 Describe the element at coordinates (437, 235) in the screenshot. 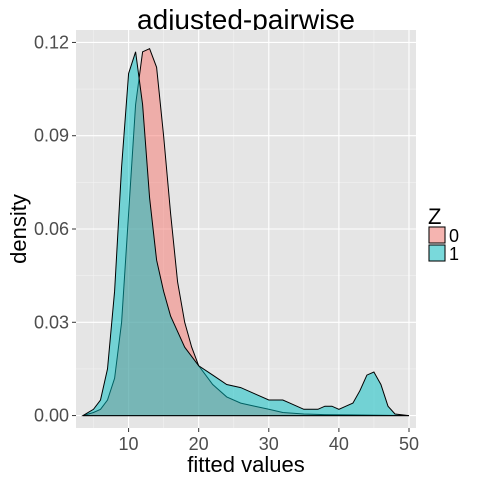

I see `legend-key-z0` at that location.